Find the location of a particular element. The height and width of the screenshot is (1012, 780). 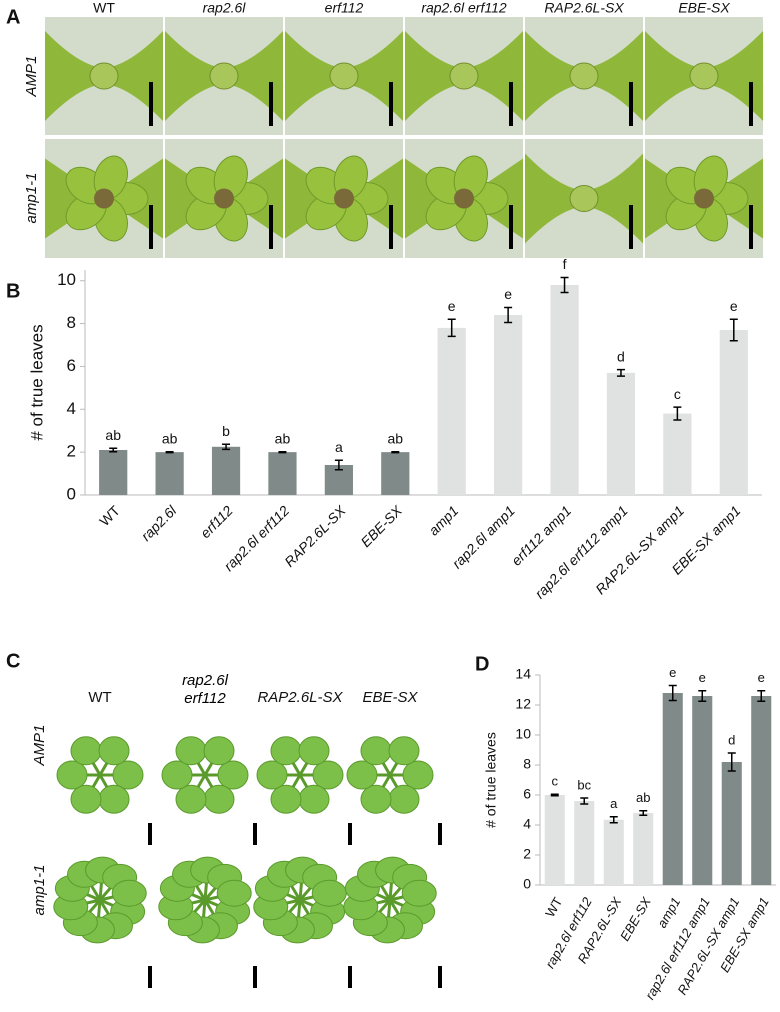

y-tick-label: 4 is located at coordinates (71, 408).